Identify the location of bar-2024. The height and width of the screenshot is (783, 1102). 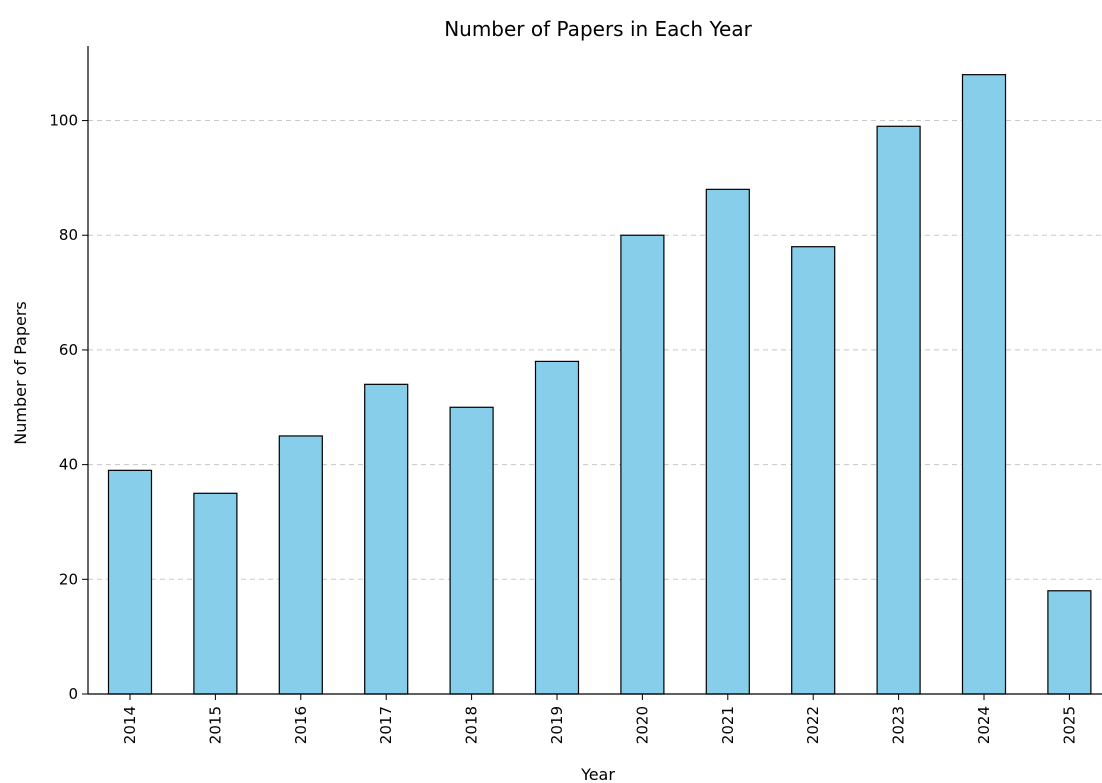
(984, 384).